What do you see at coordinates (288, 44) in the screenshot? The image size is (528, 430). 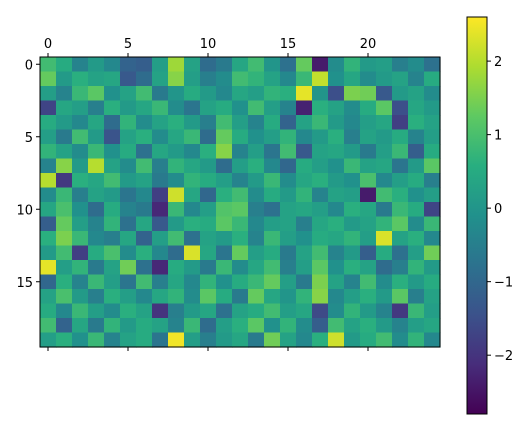 I see `x-tick-label: 15` at bounding box center [288, 44].